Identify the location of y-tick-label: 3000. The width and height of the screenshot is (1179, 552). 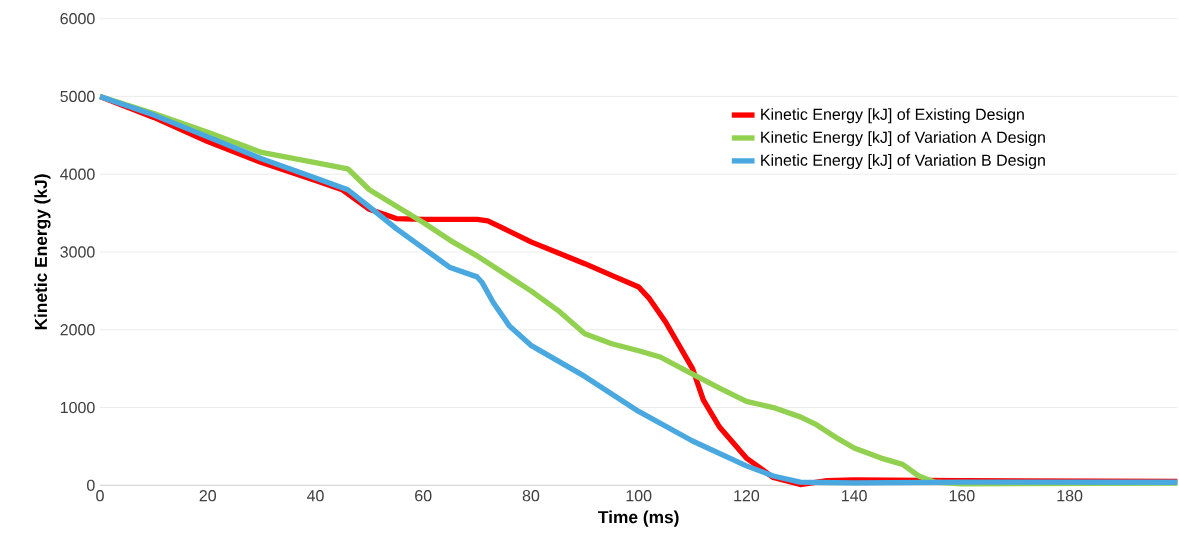
(77, 252).